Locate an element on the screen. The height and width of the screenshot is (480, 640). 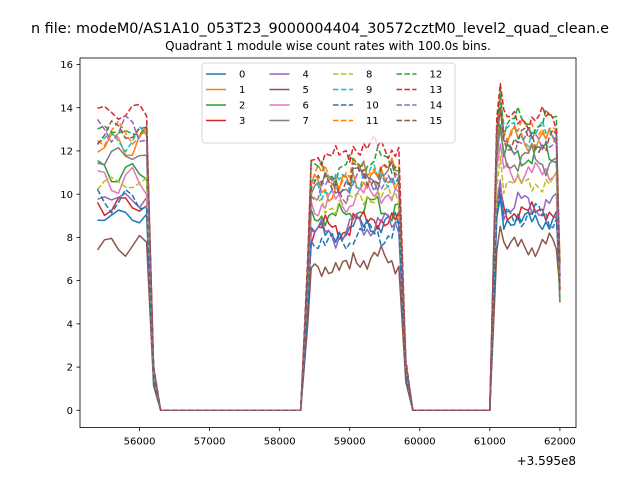
legend-label-11: 11 is located at coordinates (372, 121).